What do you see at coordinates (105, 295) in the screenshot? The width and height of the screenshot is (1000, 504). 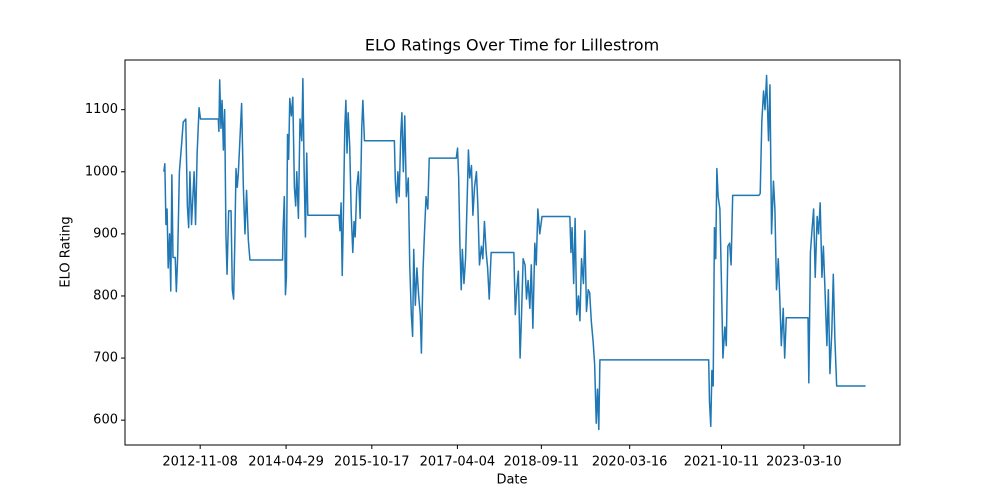 I see `y-tick-label: 800` at bounding box center [105, 295].